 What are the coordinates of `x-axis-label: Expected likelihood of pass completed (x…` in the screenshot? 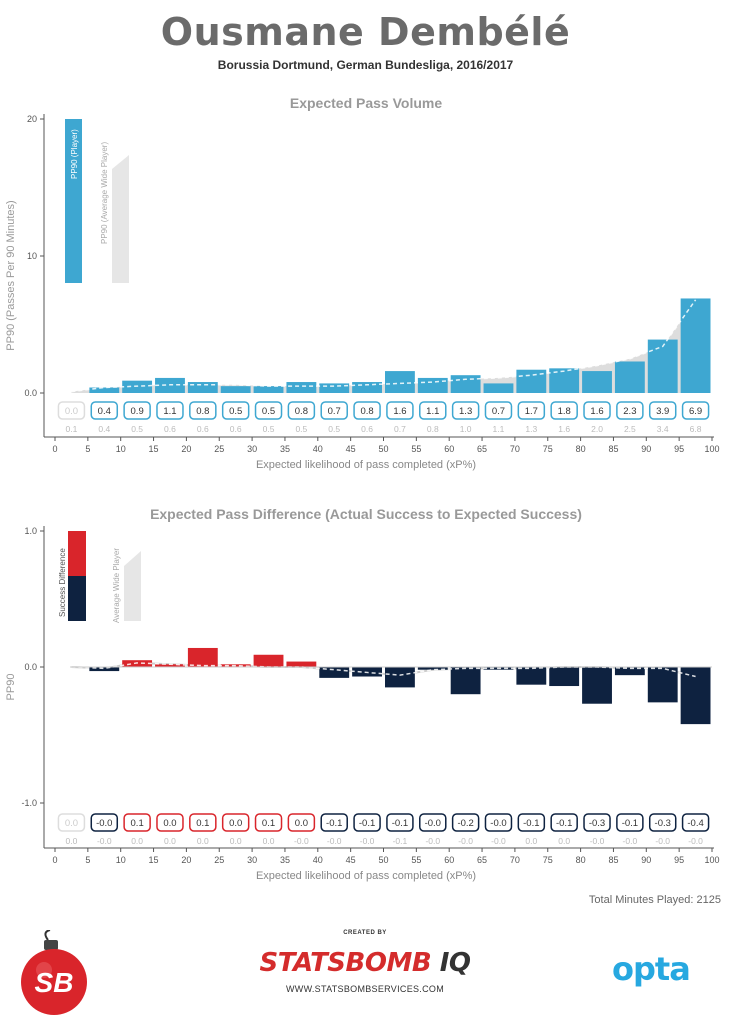 It's located at (366, 465).